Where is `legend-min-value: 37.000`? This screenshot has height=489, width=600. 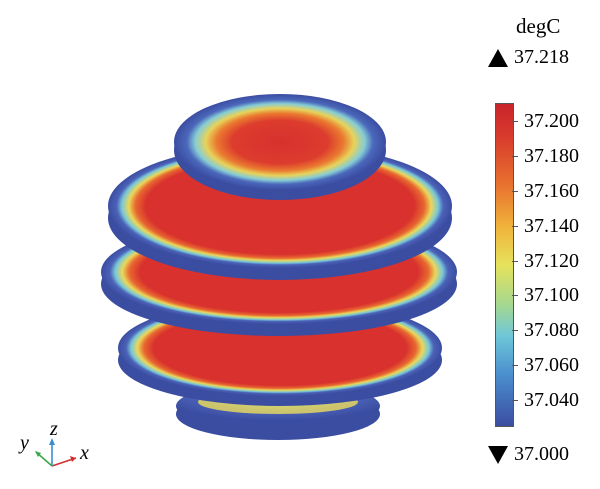 legend-min-value: 37.000 is located at coordinates (541, 454).